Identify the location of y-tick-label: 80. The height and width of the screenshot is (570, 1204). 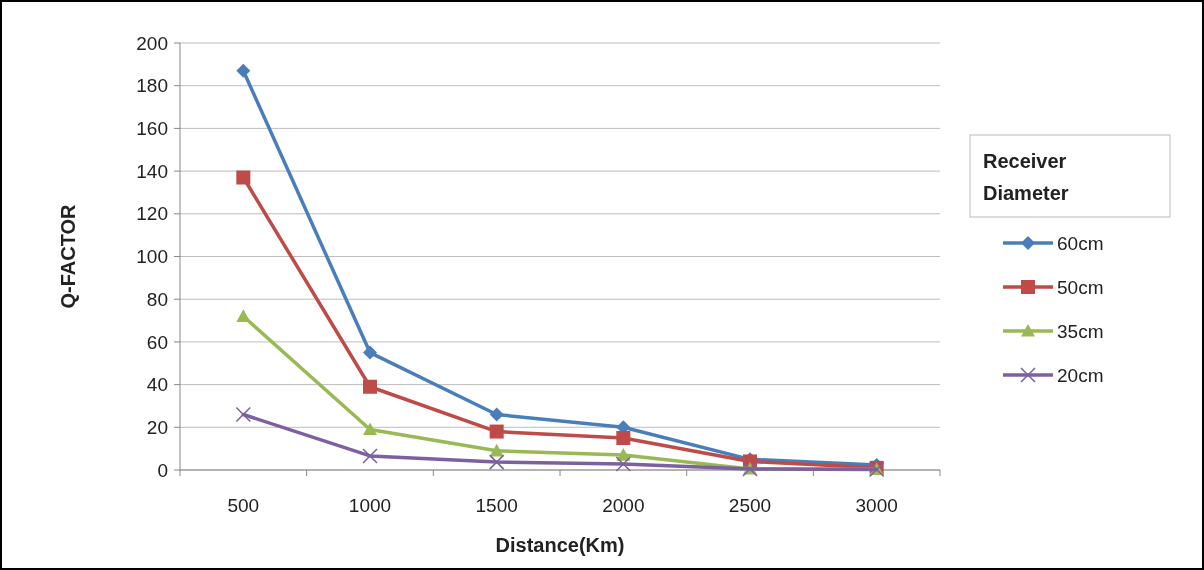
(157, 299).